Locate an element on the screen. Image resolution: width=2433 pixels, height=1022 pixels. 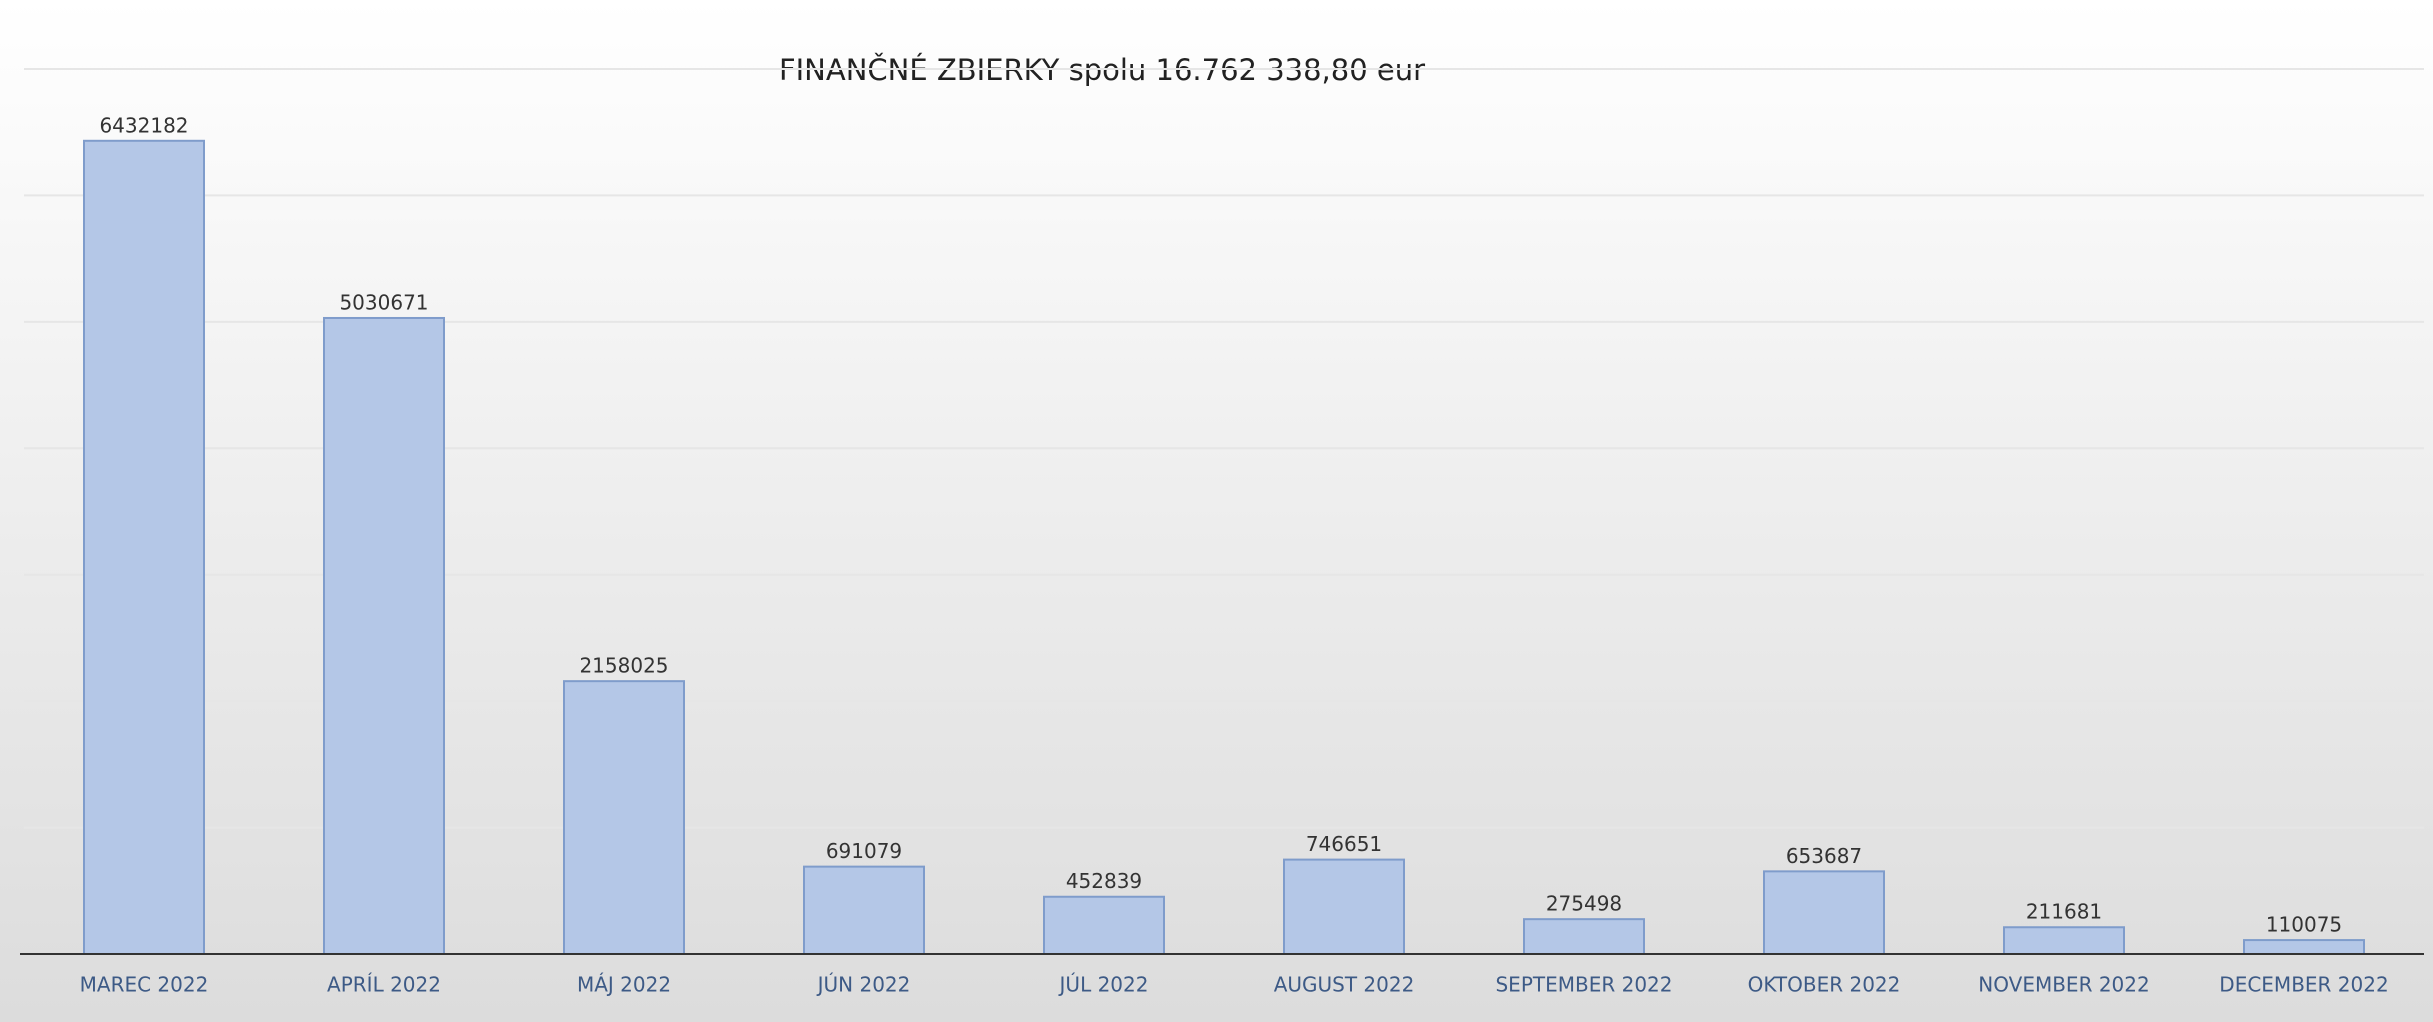
data-label: 452839 is located at coordinates (1104, 881).